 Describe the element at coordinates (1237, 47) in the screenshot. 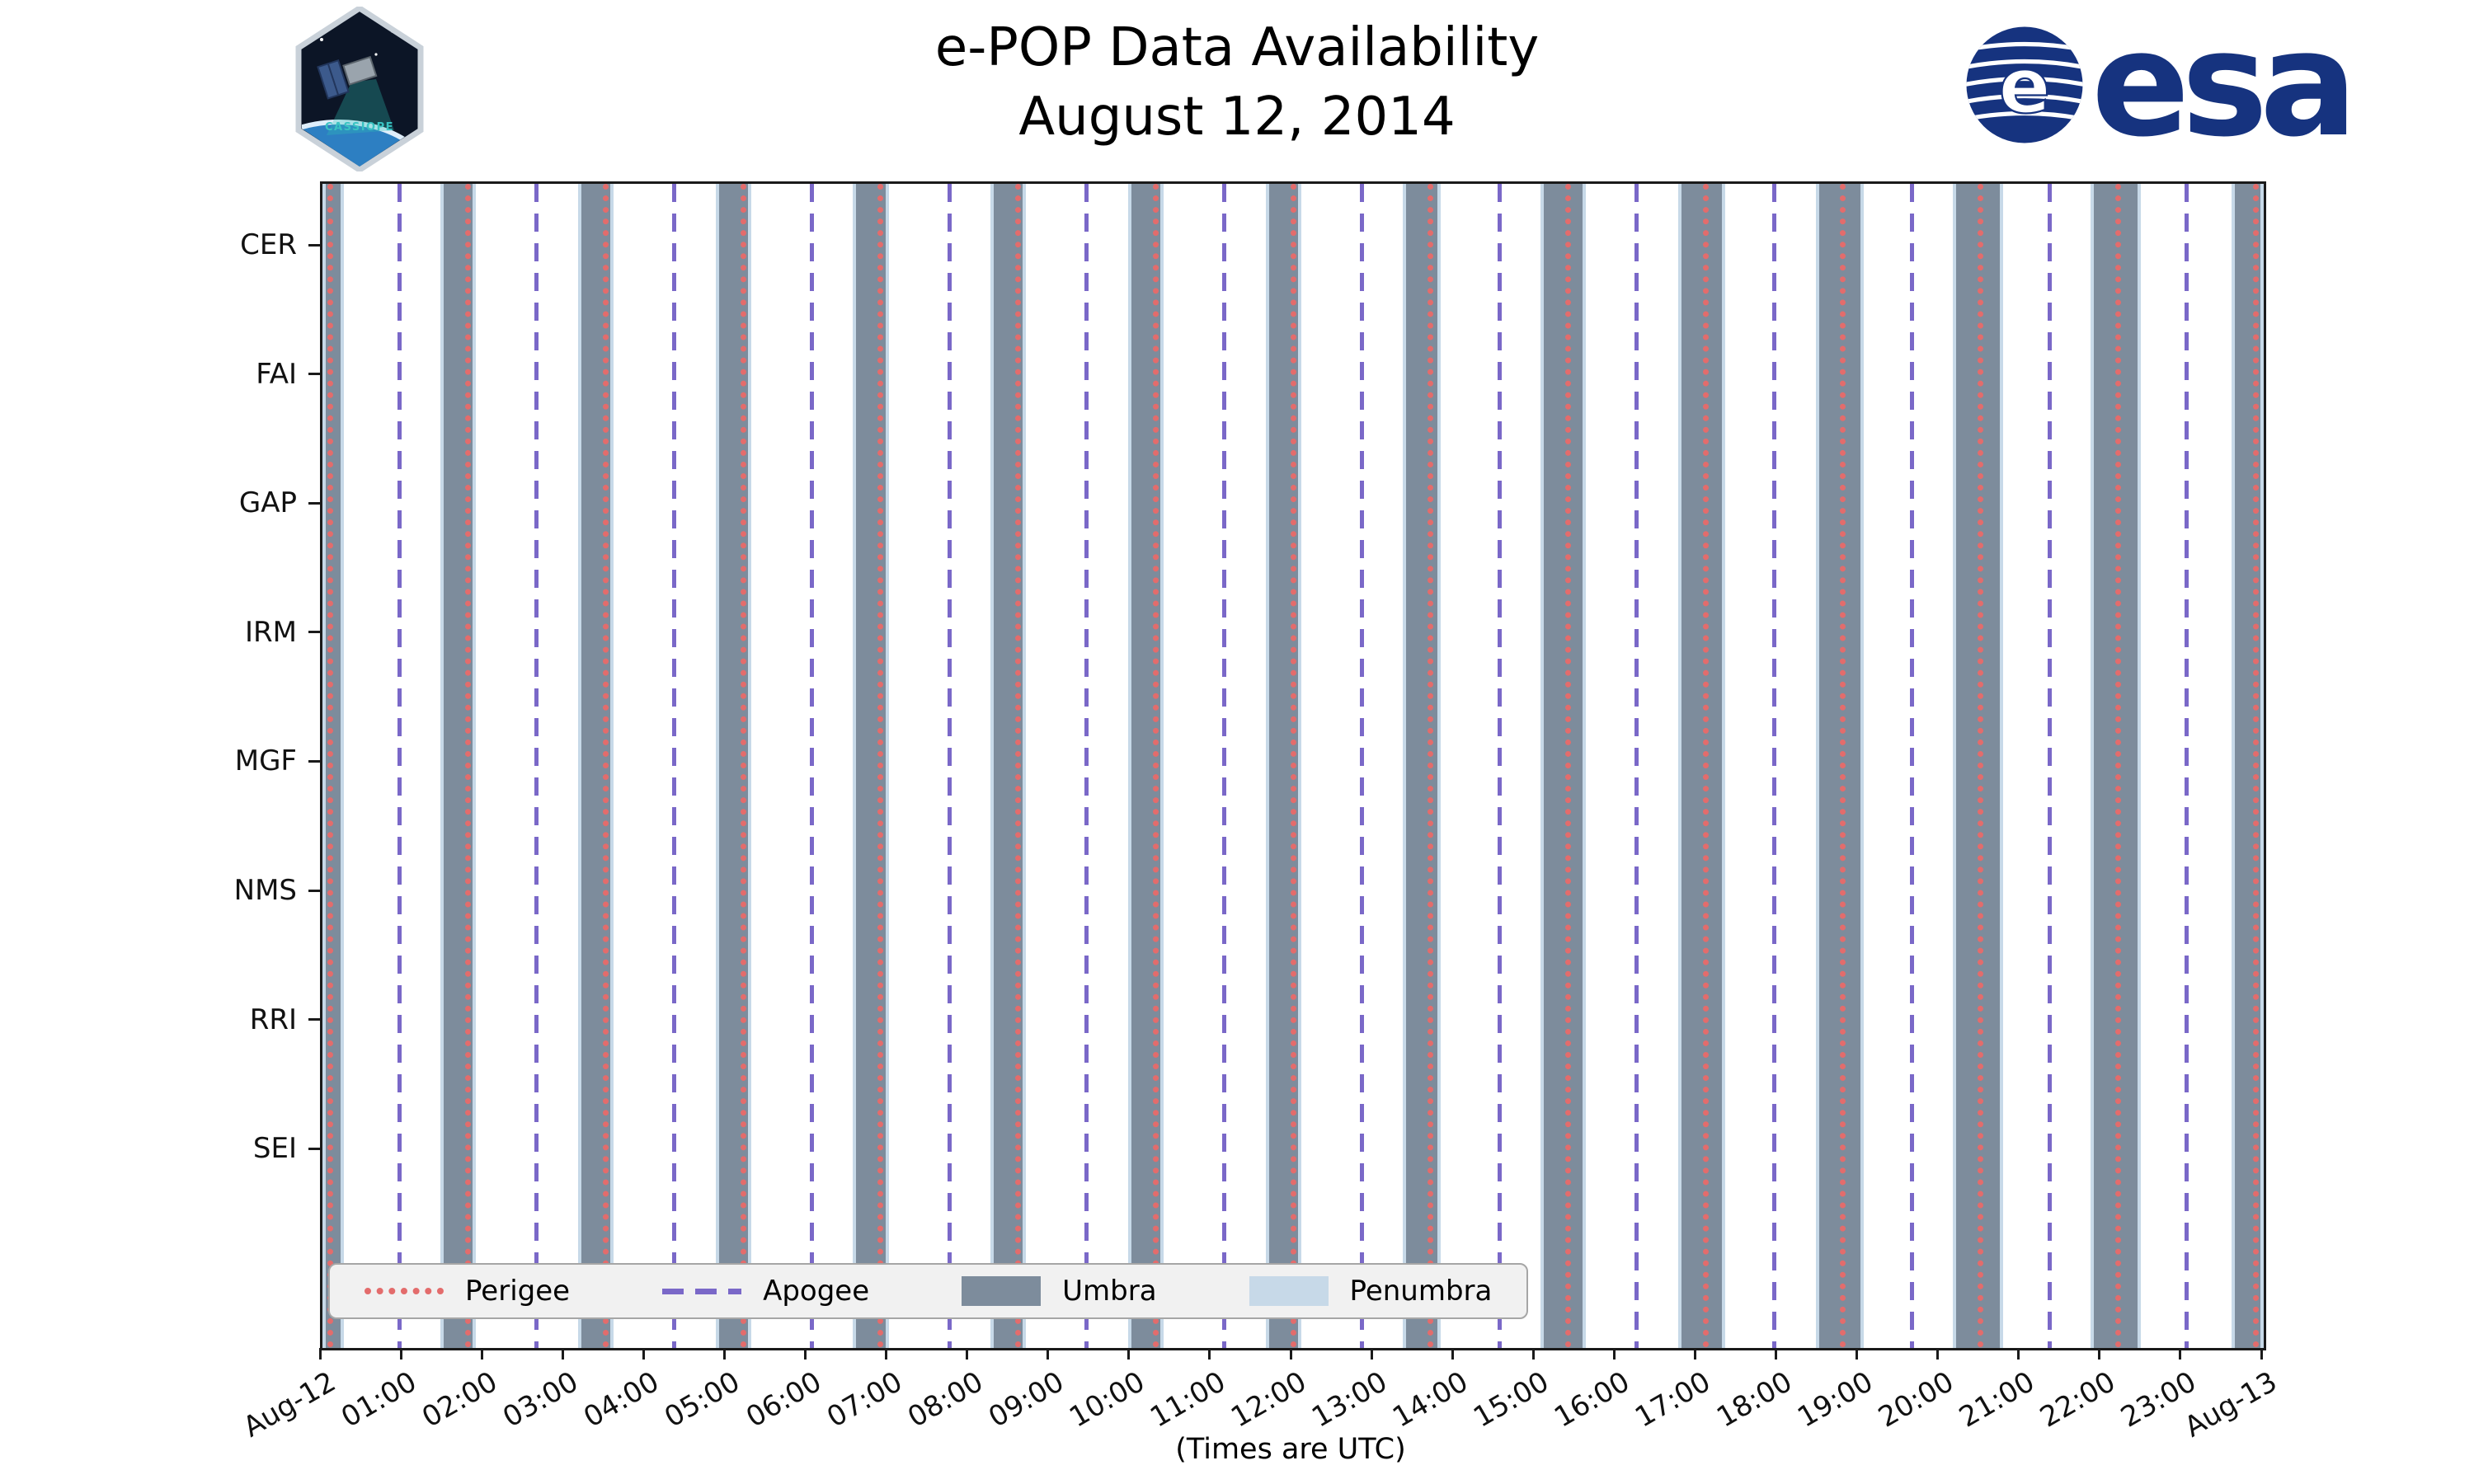

I see `chart-title-line1: e-POP Data Availability` at that location.